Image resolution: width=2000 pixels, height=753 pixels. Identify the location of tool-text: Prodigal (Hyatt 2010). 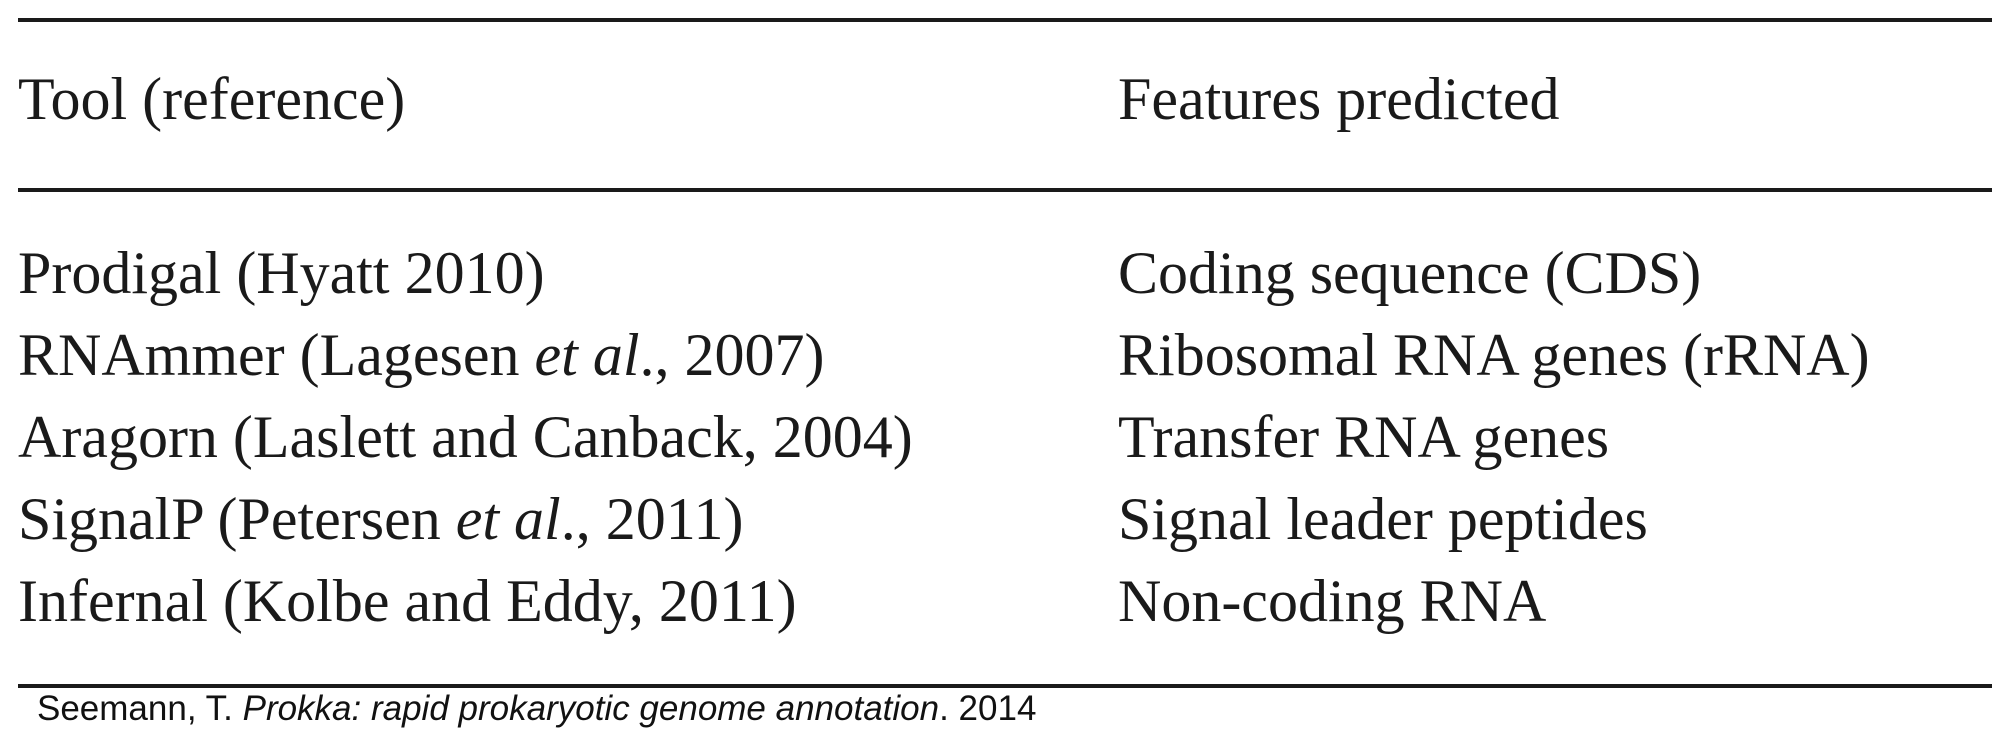
(281, 273).